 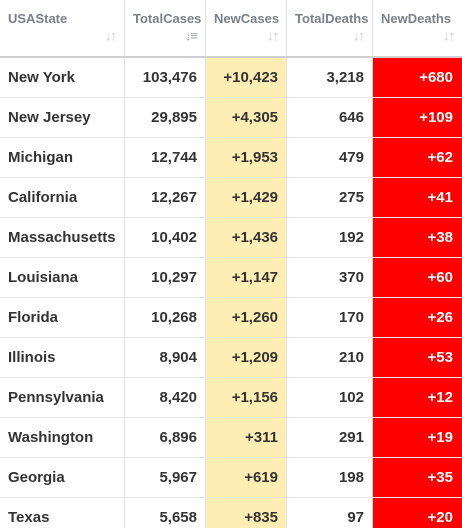 What do you see at coordinates (165, 117) in the screenshot?
I see `total-cases-cell: 29,895` at bounding box center [165, 117].